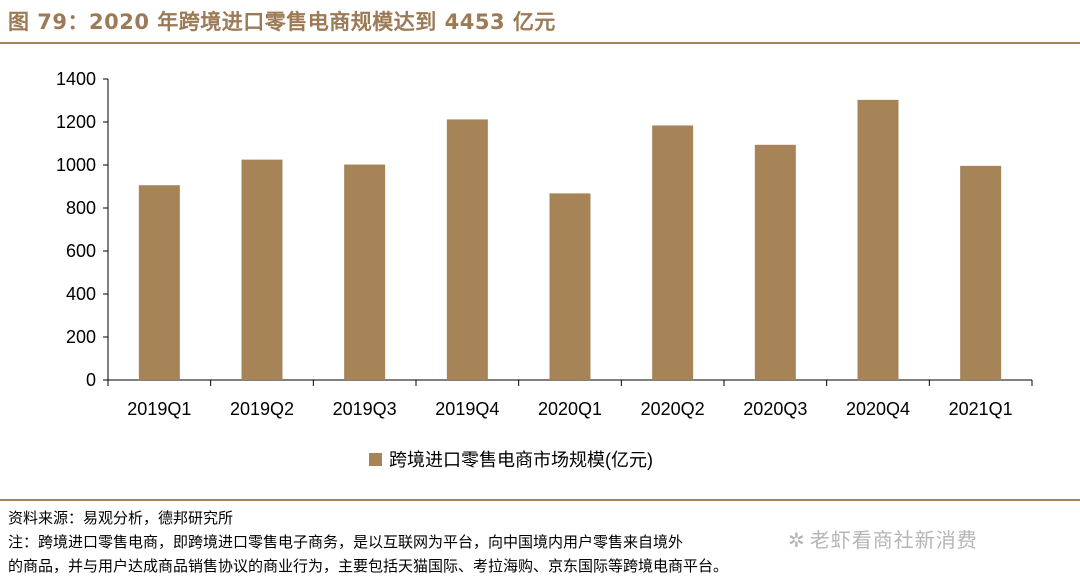  What do you see at coordinates (797, 540) in the screenshot?
I see `wechat-icon: ✲` at bounding box center [797, 540].